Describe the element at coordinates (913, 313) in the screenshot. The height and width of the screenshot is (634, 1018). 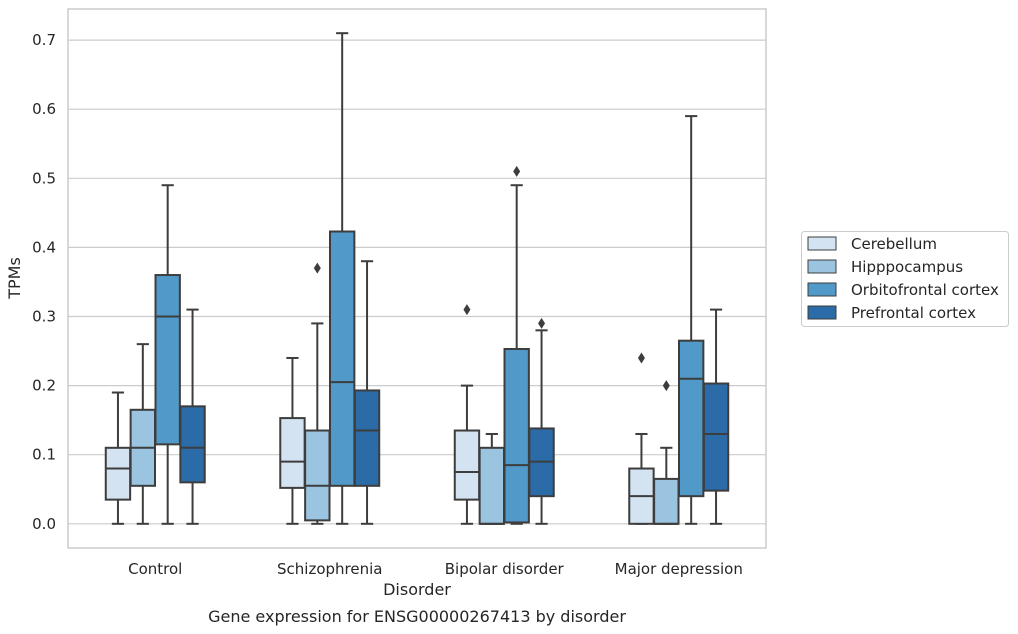
I see `legend-label: Prefrontal cortex` at that location.